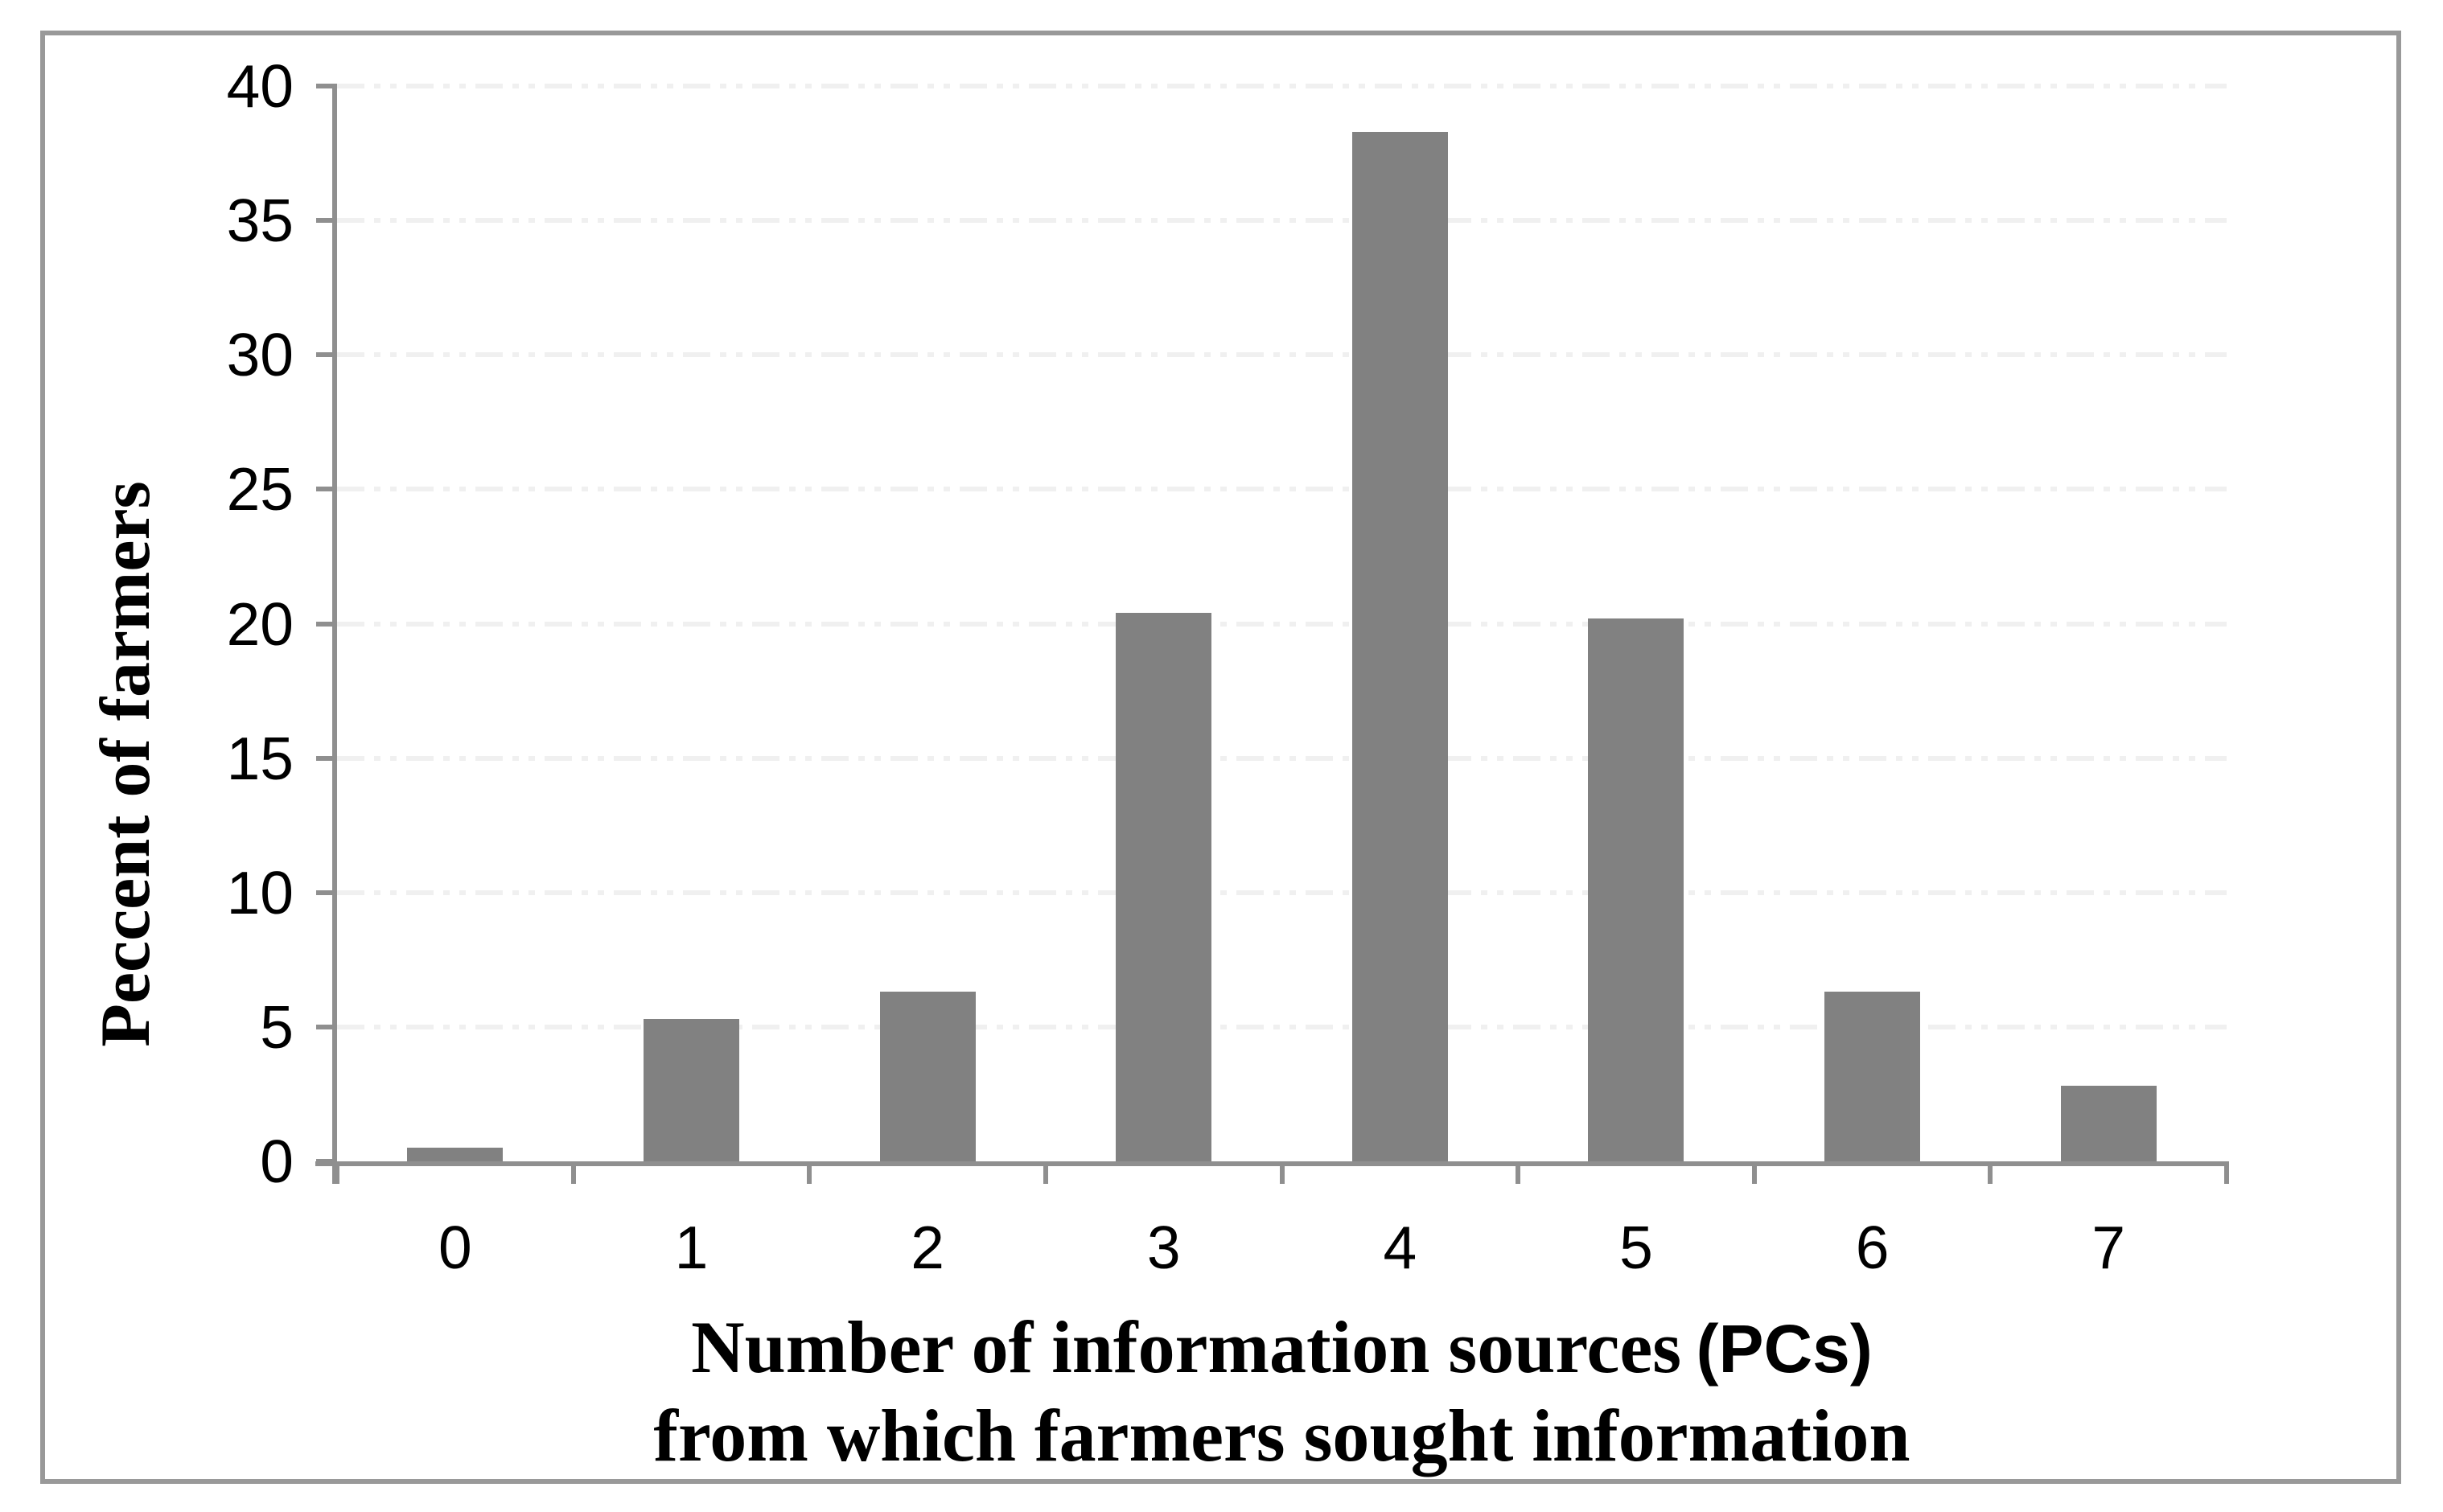  What do you see at coordinates (126, 764) in the screenshot?
I see `y-axis-title: Peccent of farmers` at bounding box center [126, 764].